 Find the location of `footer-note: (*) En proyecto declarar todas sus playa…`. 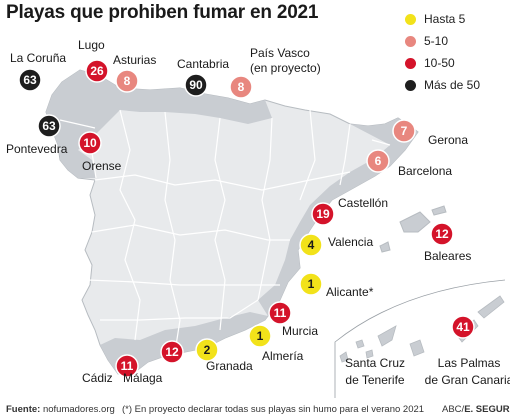

footer-note: (*) En proyecto declarar todas sus playa… is located at coordinates (273, 409).